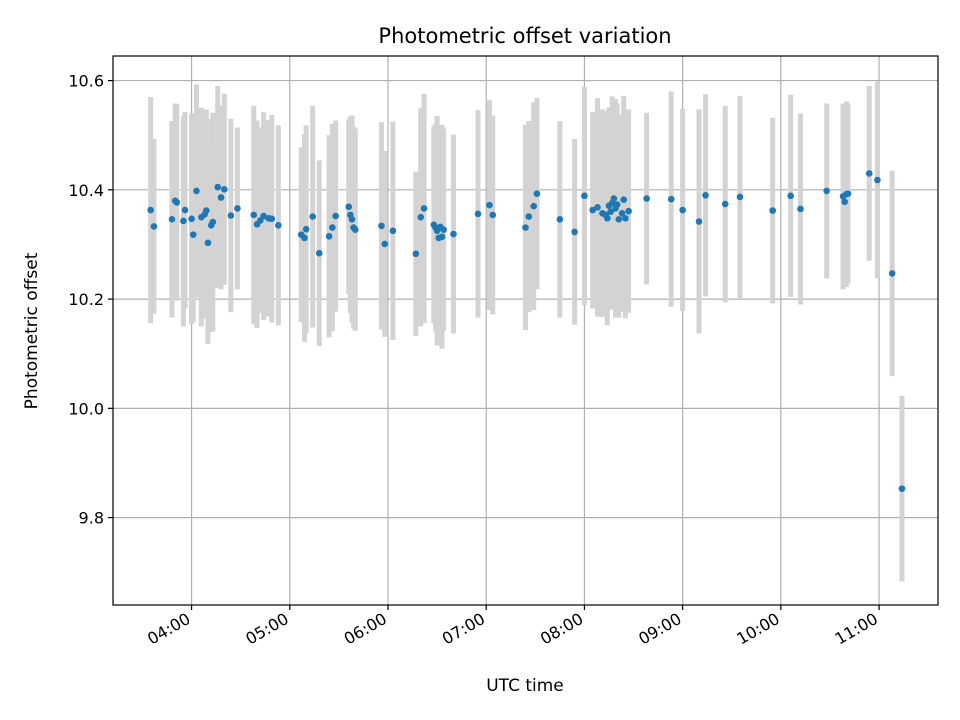 The image size is (960, 720). Describe the element at coordinates (524, 36) in the screenshot. I see `chart-title: Photometric offset variation` at that location.